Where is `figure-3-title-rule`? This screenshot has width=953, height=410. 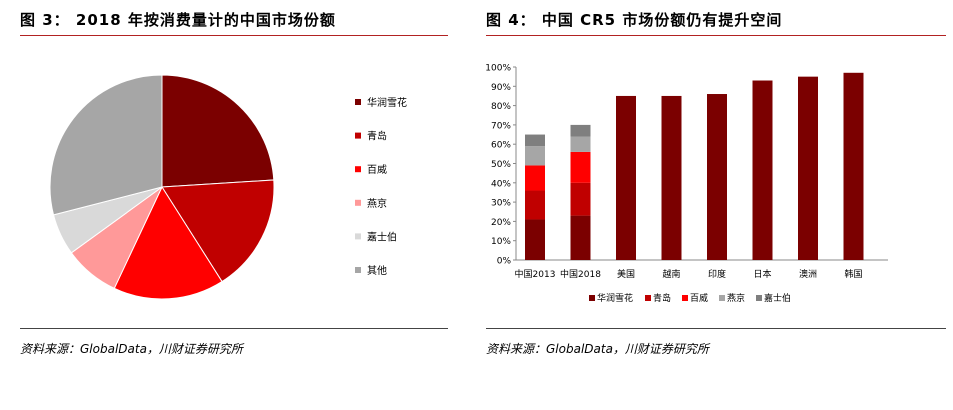 figure-3-title-rule is located at coordinates (234, 35).